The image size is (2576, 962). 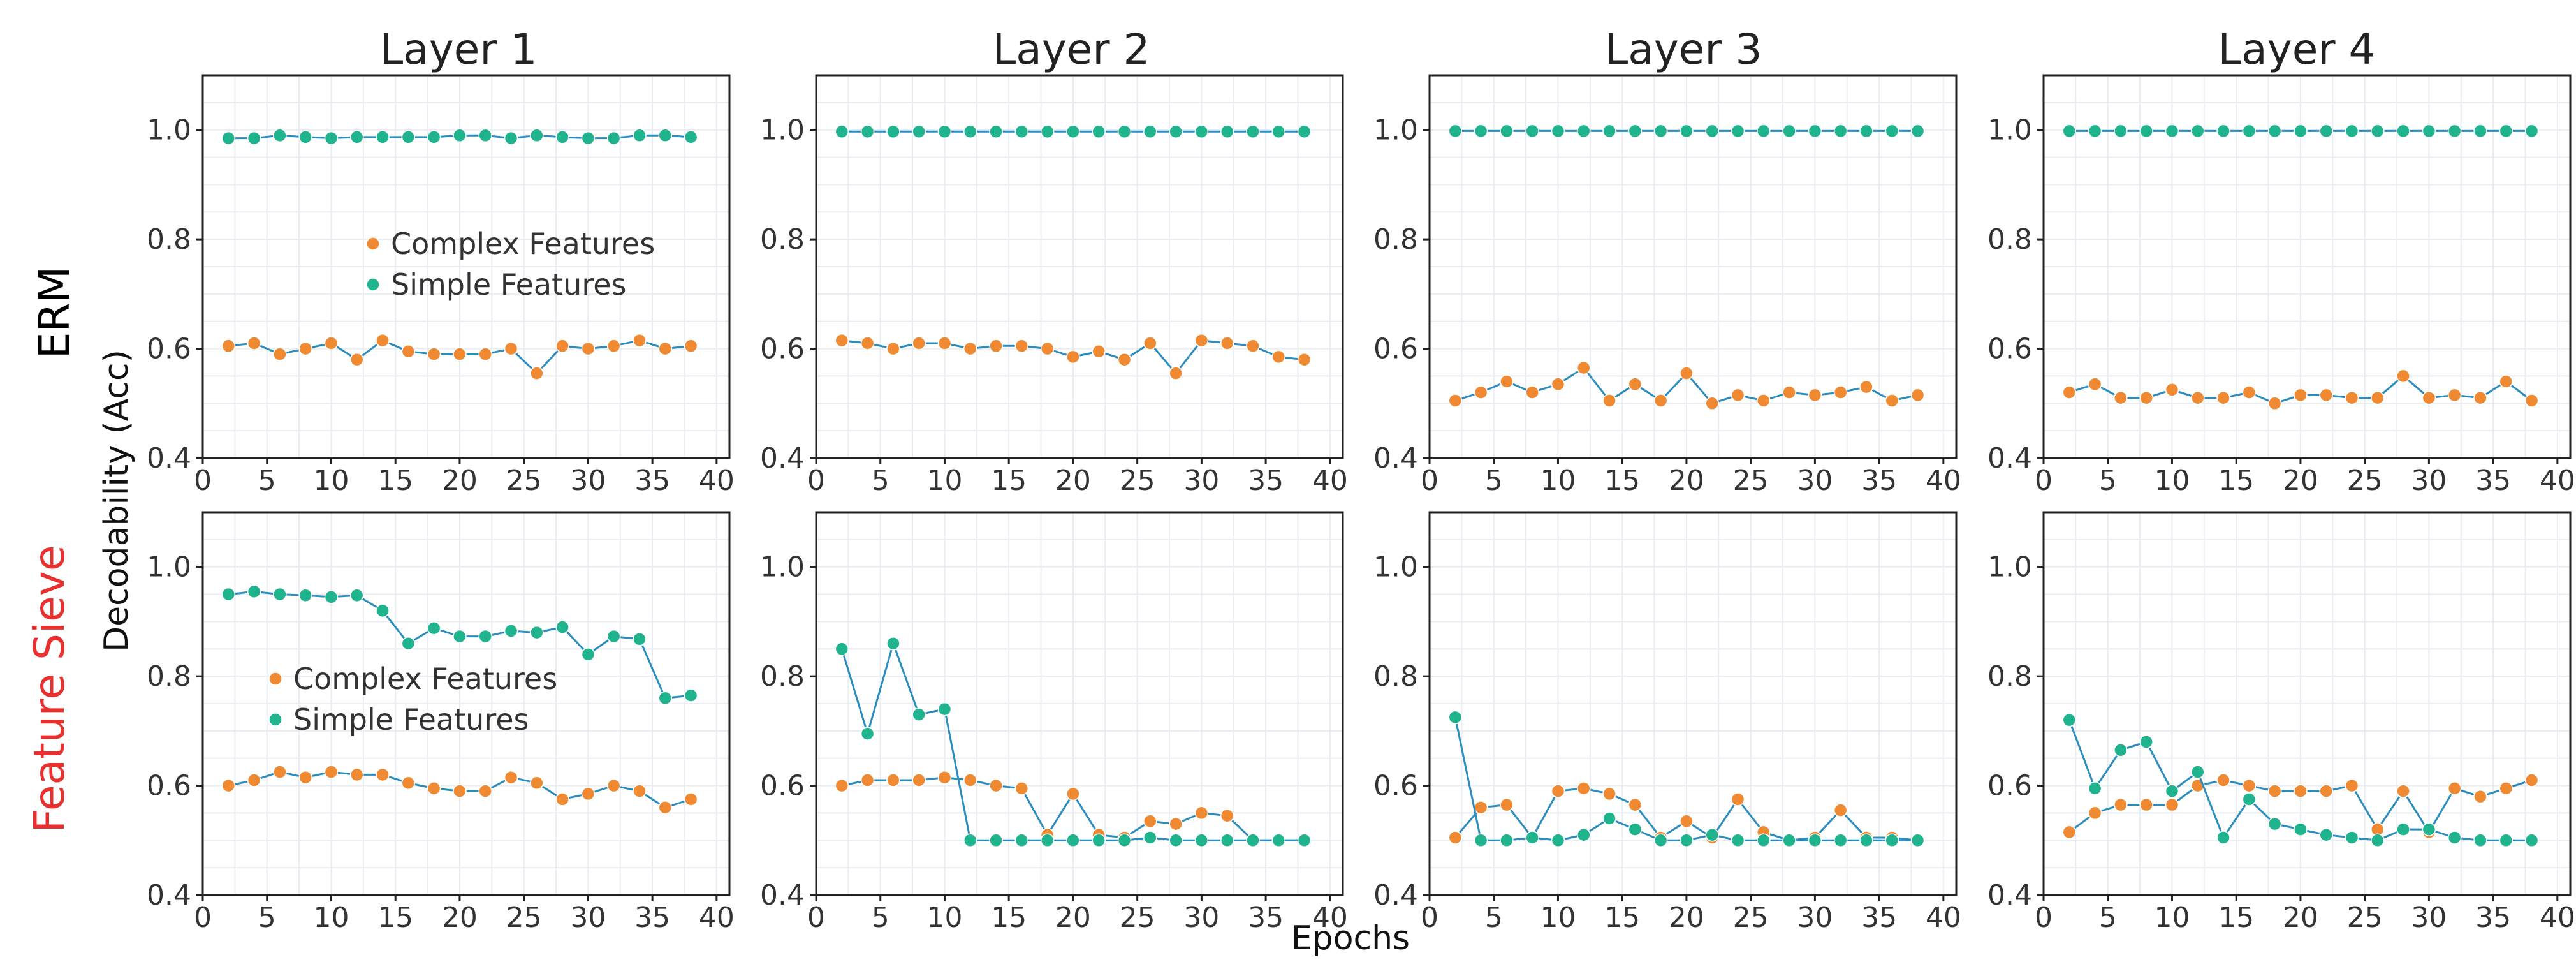 What do you see at coordinates (717, 481) in the screenshot?
I see `p0-x-tick-label: 40` at bounding box center [717, 481].